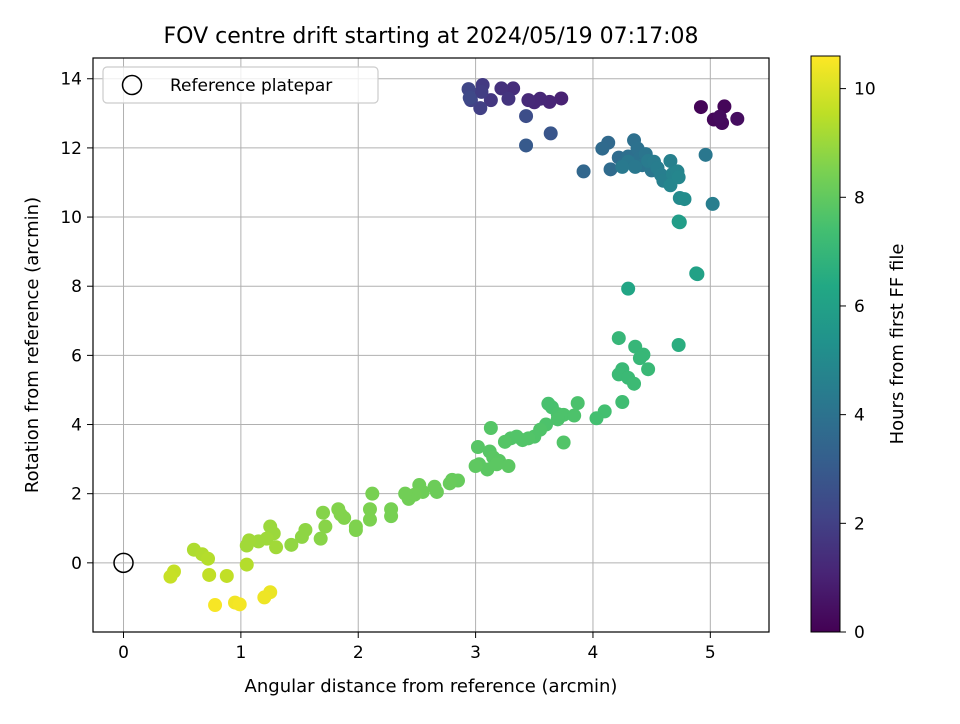 This screenshot has height=724, width=960. Describe the element at coordinates (825, 344) in the screenshot. I see `colorbar` at that location.